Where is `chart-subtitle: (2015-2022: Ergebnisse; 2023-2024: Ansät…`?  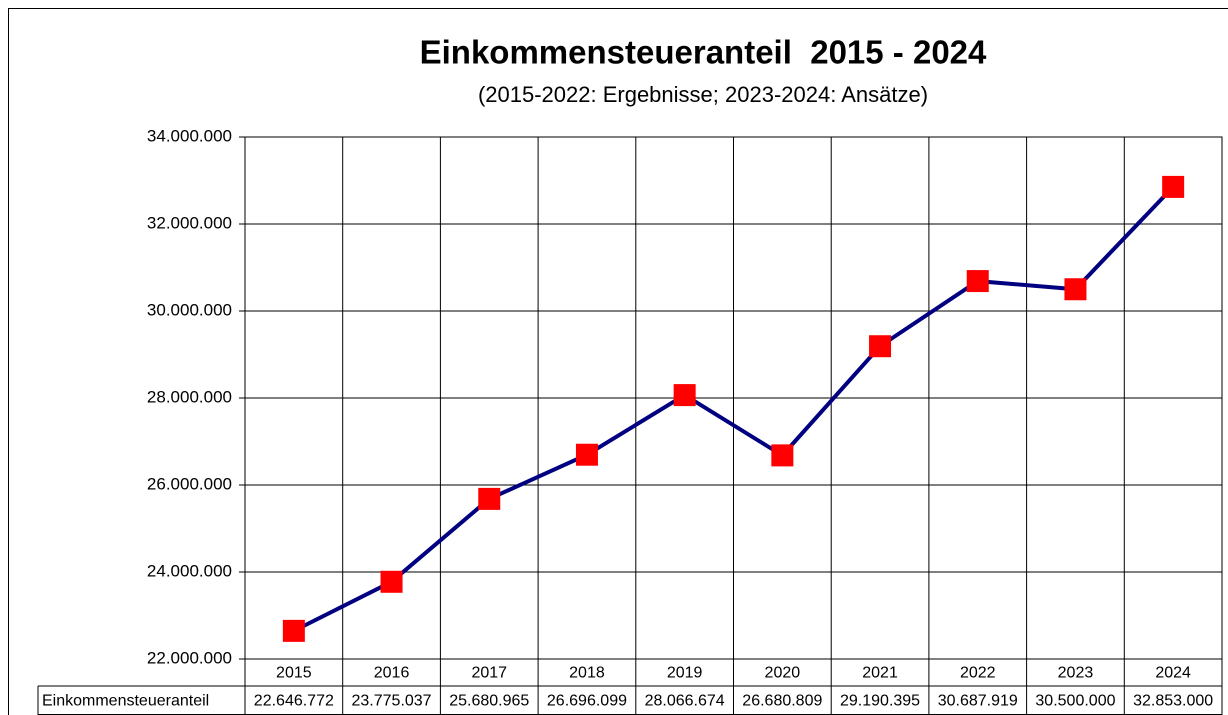 chart-subtitle: (2015-2022: Ergebnisse; 2023-2024: Ansät… is located at coordinates (703, 94).